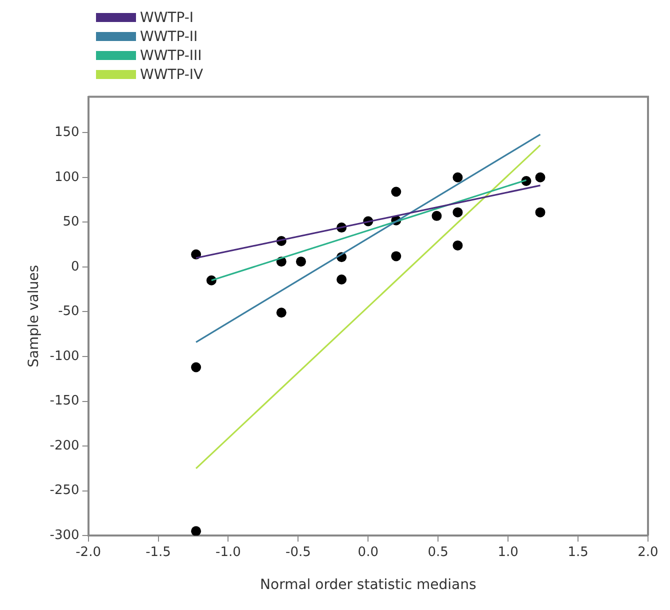  Describe the element at coordinates (368, 585) in the screenshot. I see `x-axis-title: Normal order statistic medians` at that location.